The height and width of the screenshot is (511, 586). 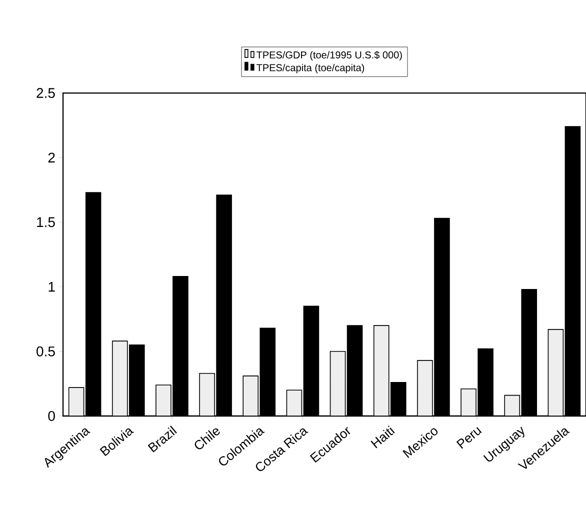 What do you see at coordinates (51, 416) in the screenshot?
I see `y-tick-label: 0` at bounding box center [51, 416].